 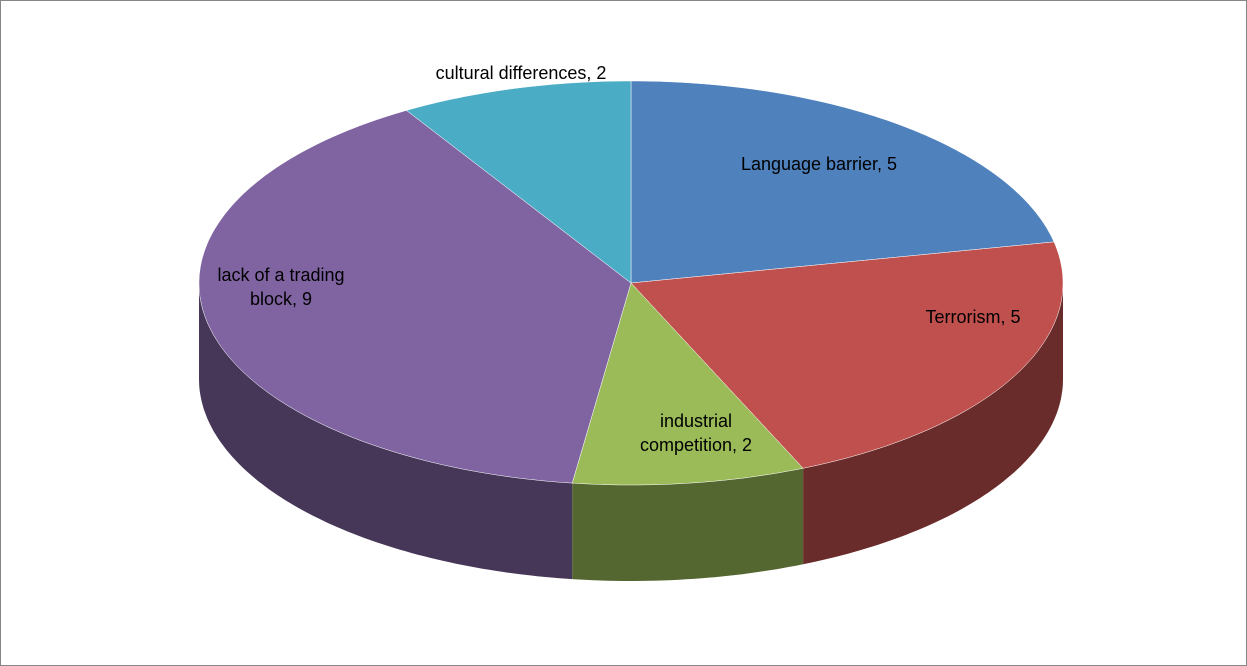 What do you see at coordinates (281, 287) in the screenshot?
I see `data-label: lack of a trading block, 9` at bounding box center [281, 287].